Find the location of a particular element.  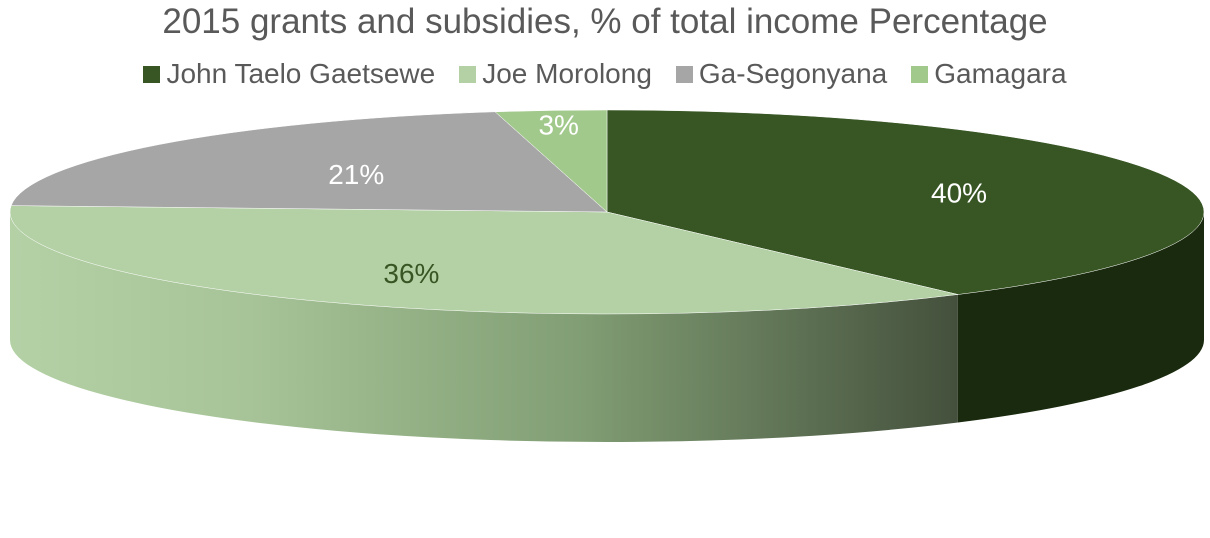

data-label-john-taelo-gaetsewe: 40% is located at coordinates (959, 192).